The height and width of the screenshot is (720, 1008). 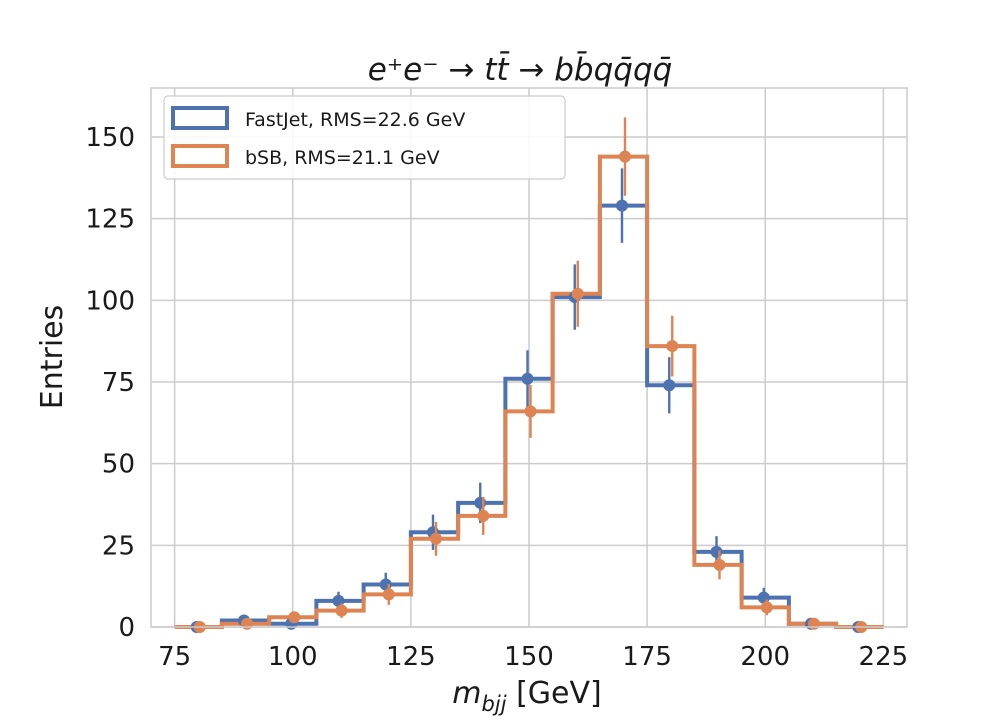 What do you see at coordinates (494, 704) in the screenshot?
I see `x-axis-label-sub: bjj` at bounding box center [494, 704].